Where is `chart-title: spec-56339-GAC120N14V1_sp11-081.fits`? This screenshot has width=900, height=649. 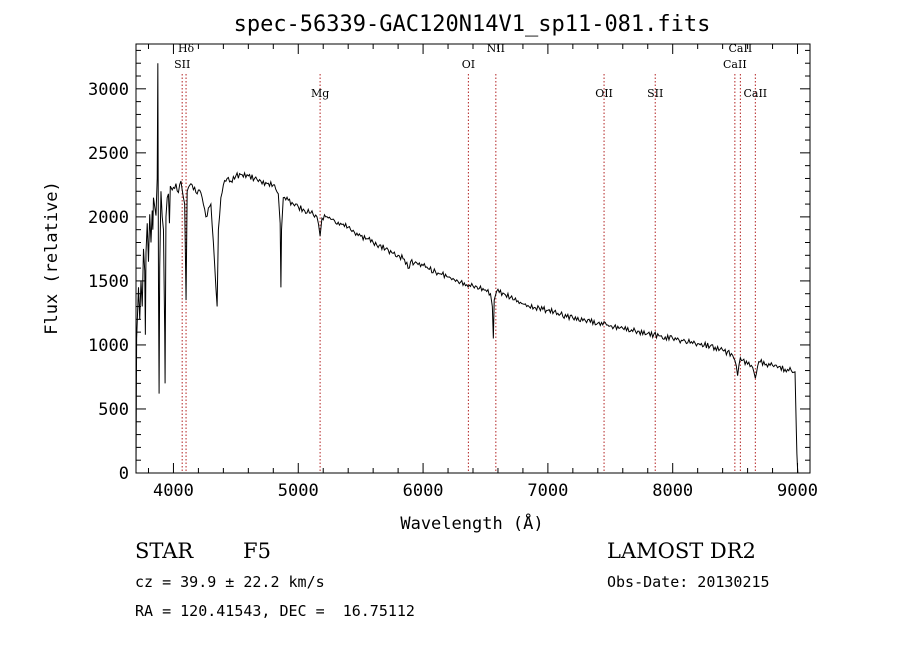
chart-title: spec-56339-GAC120N14V1_sp11-081.fits is located at coordinates (472, 24).